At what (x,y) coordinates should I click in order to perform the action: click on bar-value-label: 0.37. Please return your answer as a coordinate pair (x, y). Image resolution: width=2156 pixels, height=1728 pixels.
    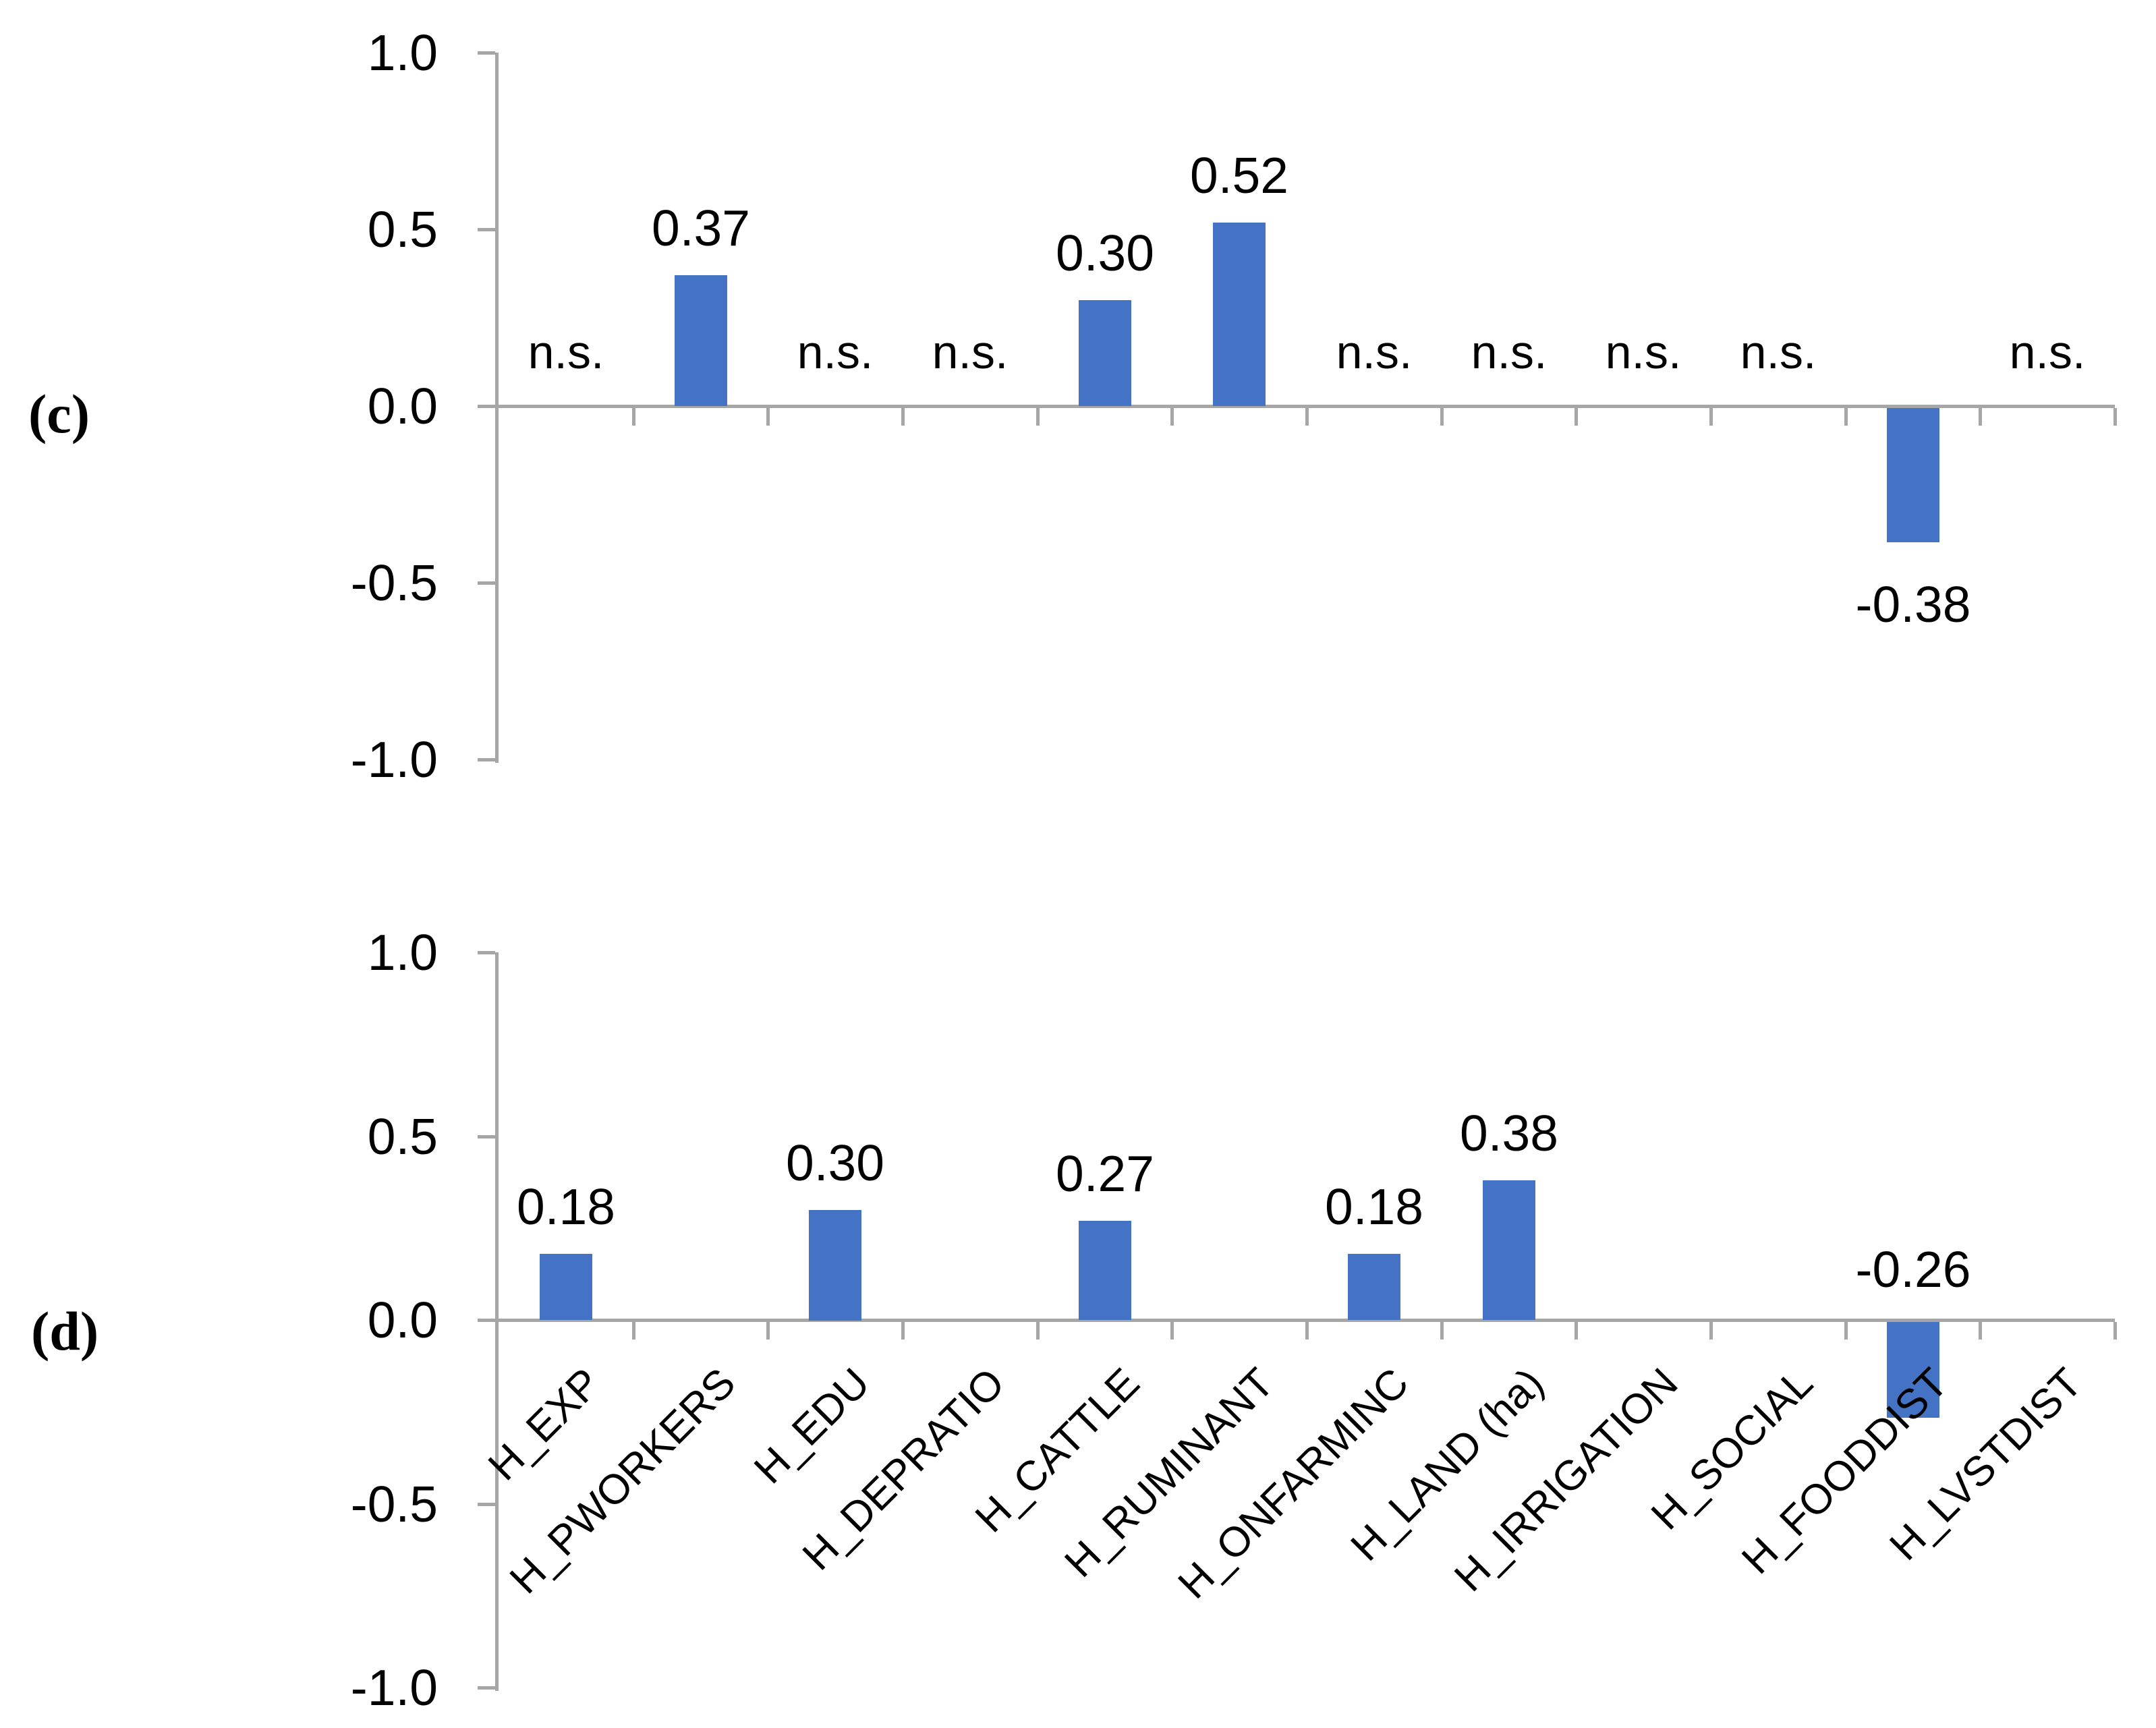
    Looking at the image, I should click on (701, 228).